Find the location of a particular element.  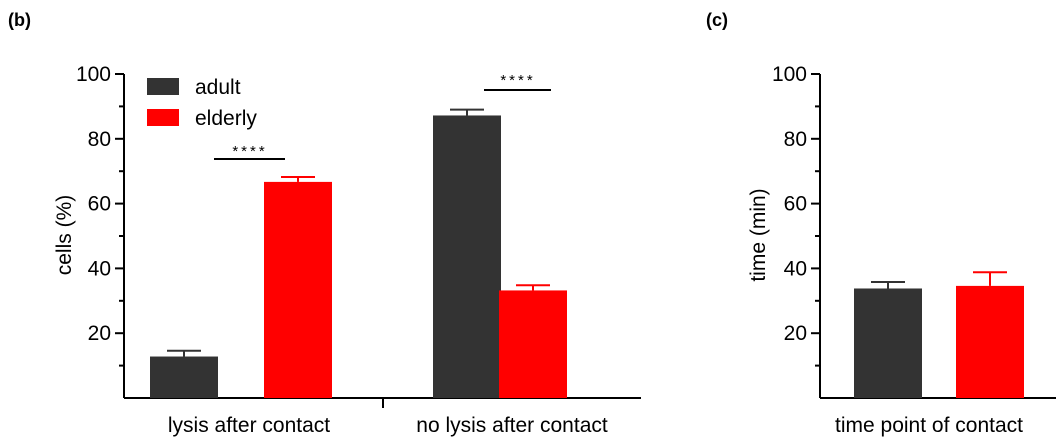

chart-b-legend: adult elderly is located at coordinates (202, 103).